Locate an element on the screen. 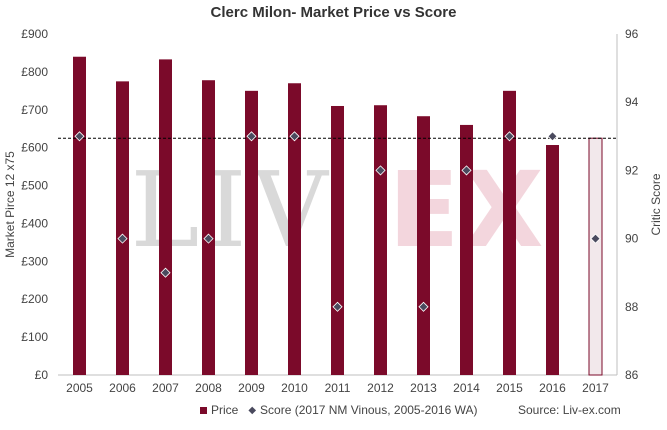 This screenshot has height=430, width=667. legend-price-label: Price is located at coordinates (225, 410).